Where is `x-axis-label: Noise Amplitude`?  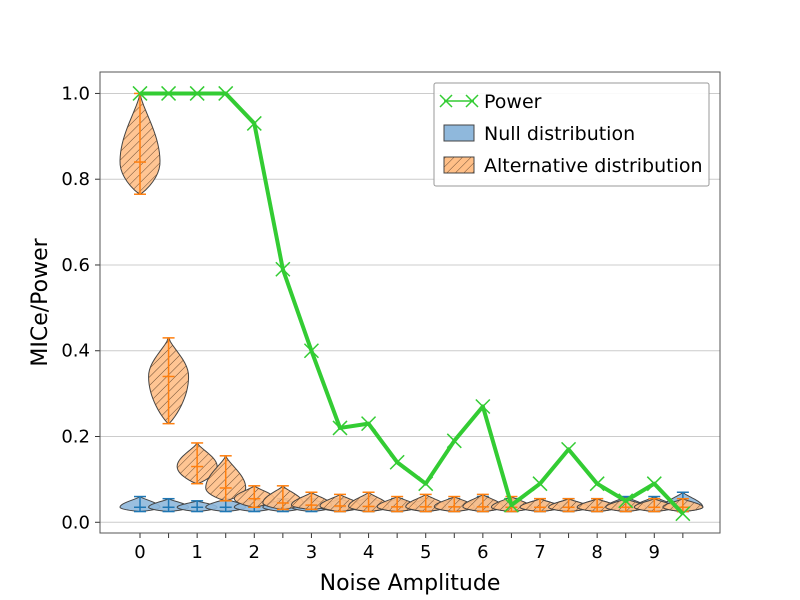
x-axis-label: Noise Amplitude is located at coordinates (410, 583).